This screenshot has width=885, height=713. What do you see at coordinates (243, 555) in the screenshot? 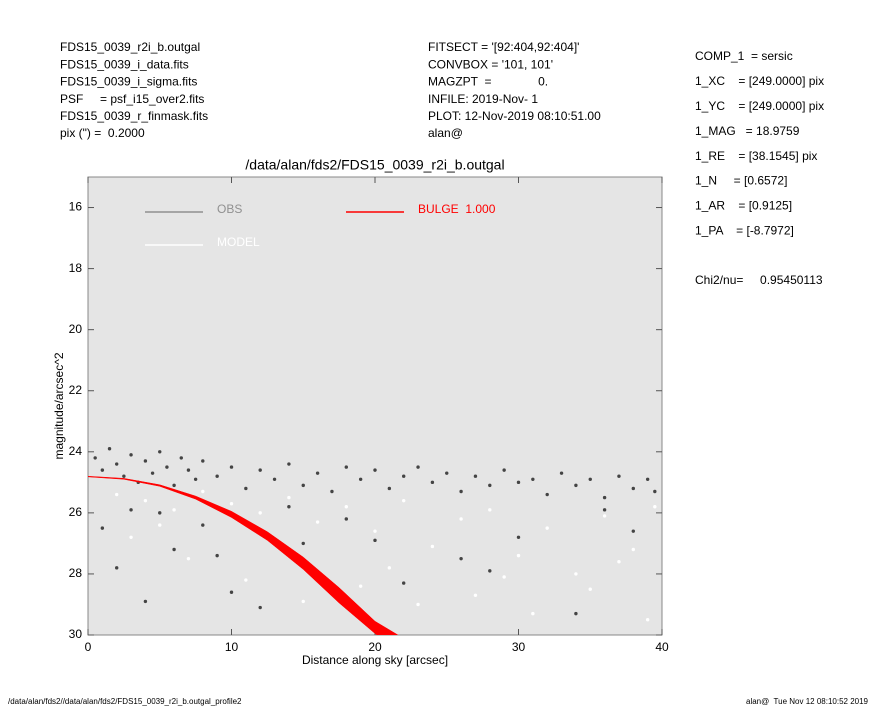
I see `model-band` at bounding box center [243, 555].